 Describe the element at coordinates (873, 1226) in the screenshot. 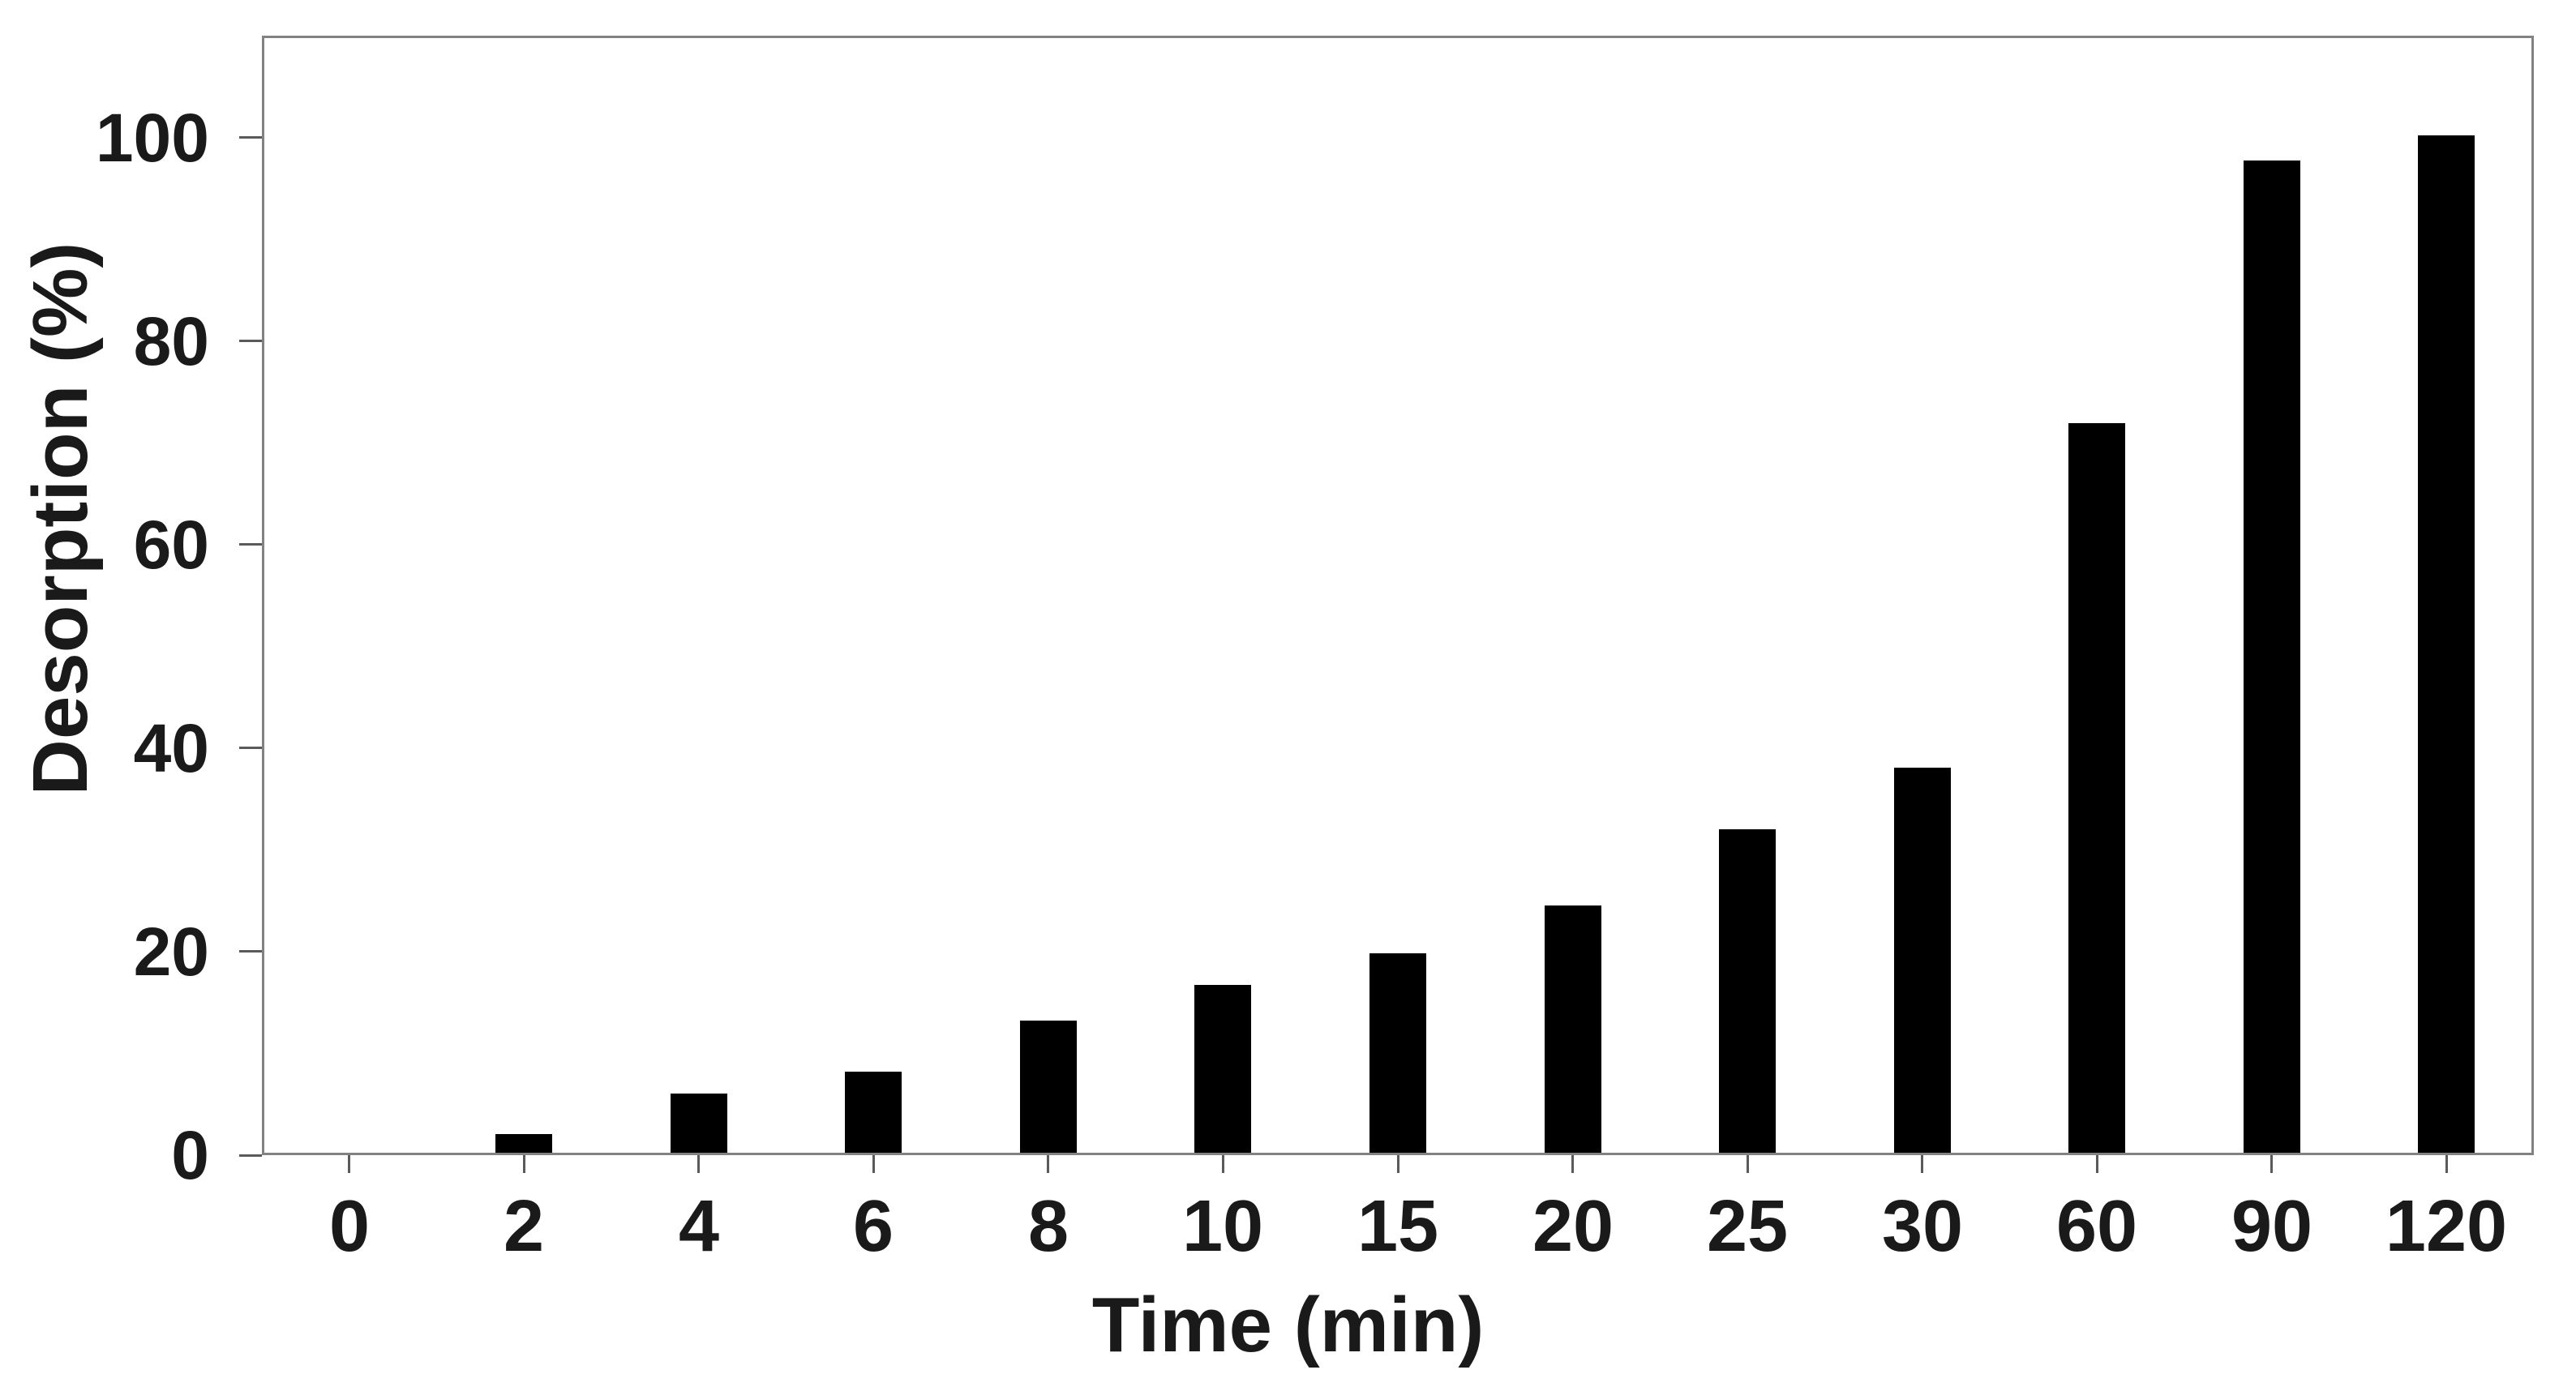

I see `x-tick-label-6: 6` at that location.